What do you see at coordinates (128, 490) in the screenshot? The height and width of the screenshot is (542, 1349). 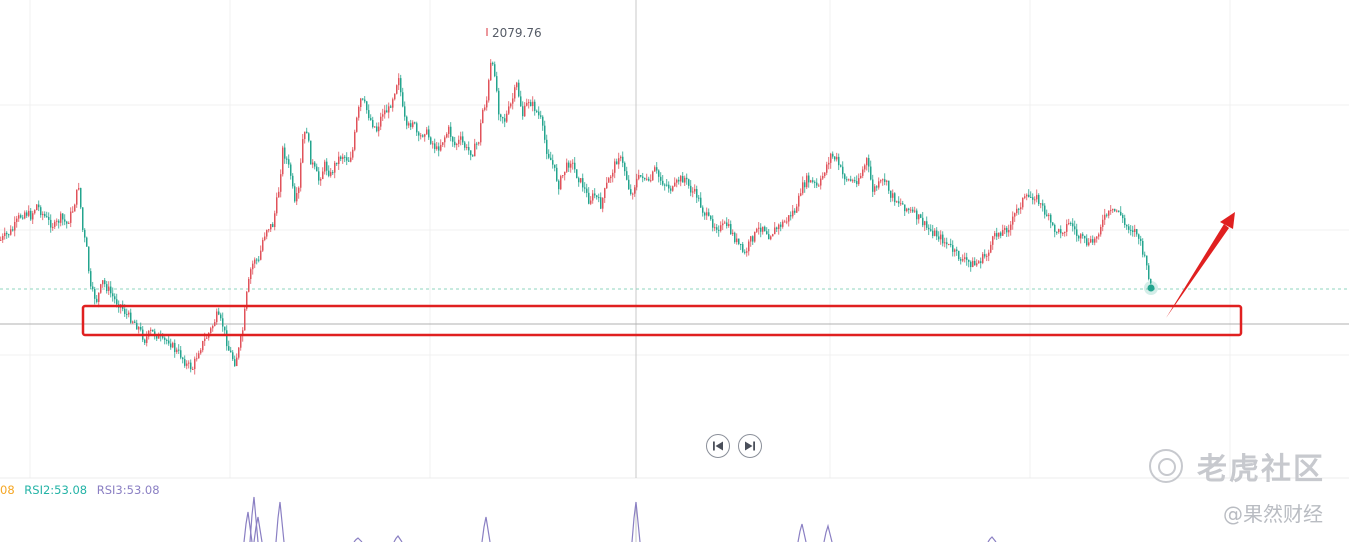 I see `rsi3-value: RSI3:53.08` at bounding box center [128, 490].